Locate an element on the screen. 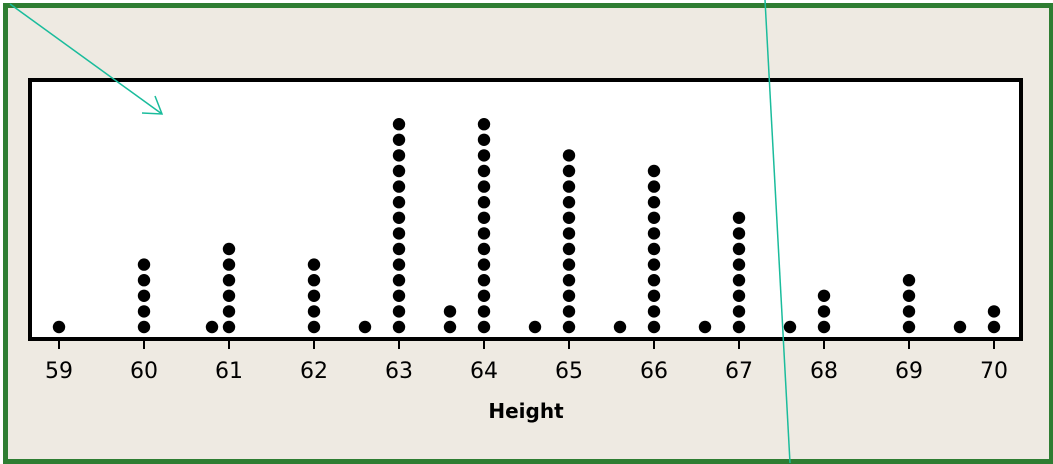 This screenshot has height=464, width=1053. x-tick-label: 63 is located at coordinates (399, 371).